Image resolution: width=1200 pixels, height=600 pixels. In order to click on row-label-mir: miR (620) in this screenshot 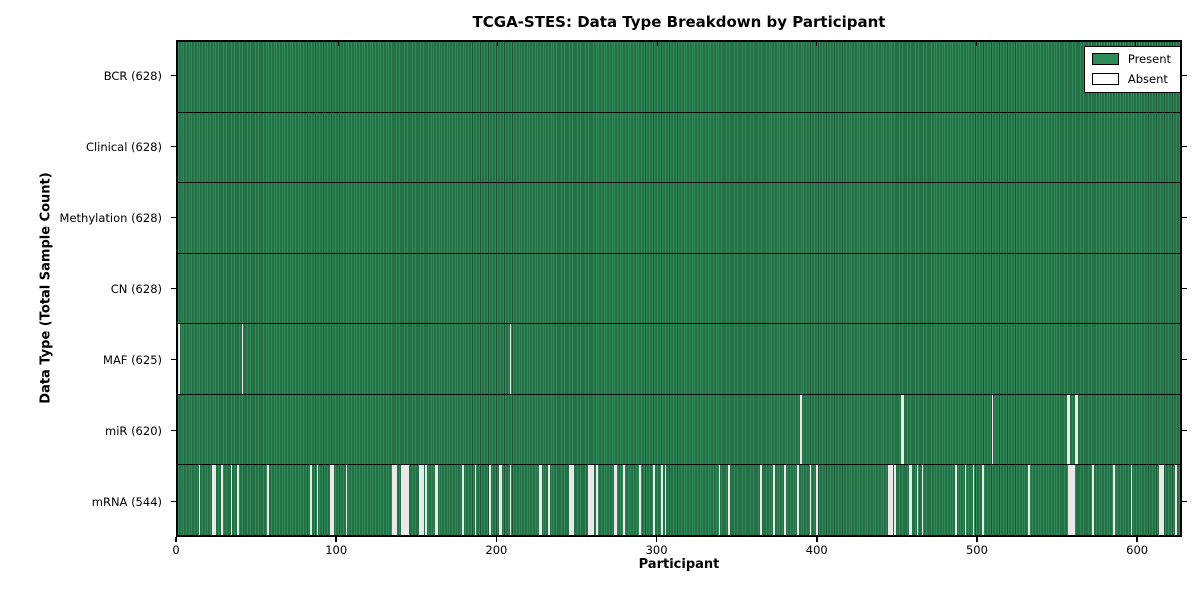, I will do `click(133, 430)`.